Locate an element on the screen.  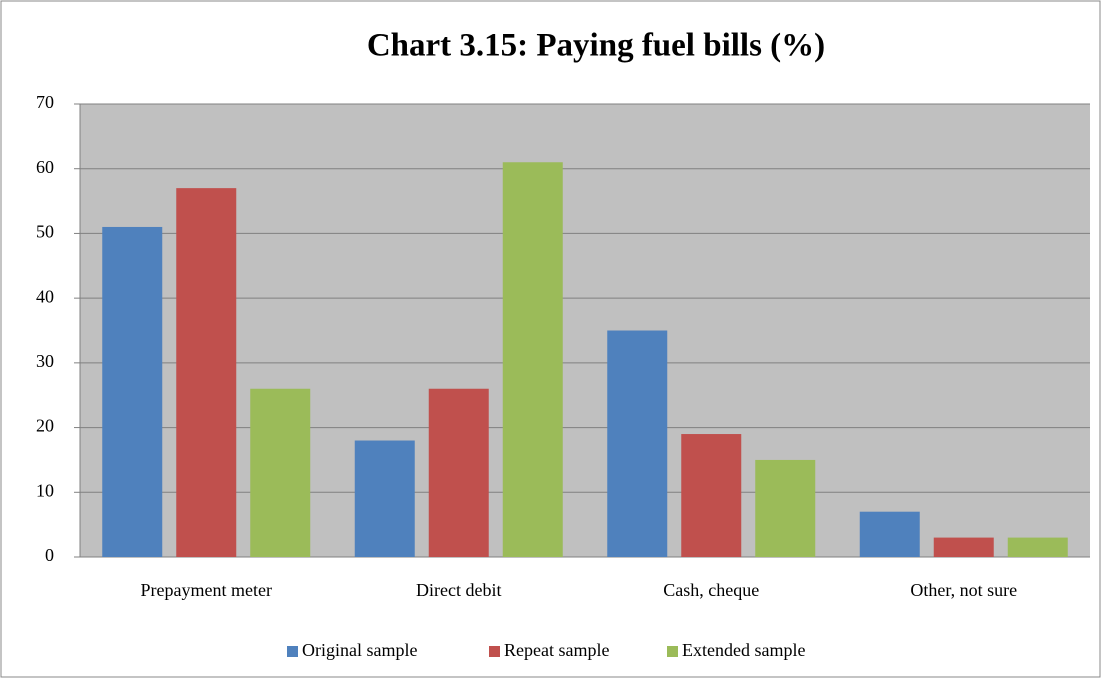
x-tick-label: Other, not sure is located at coordinates (963, 590).